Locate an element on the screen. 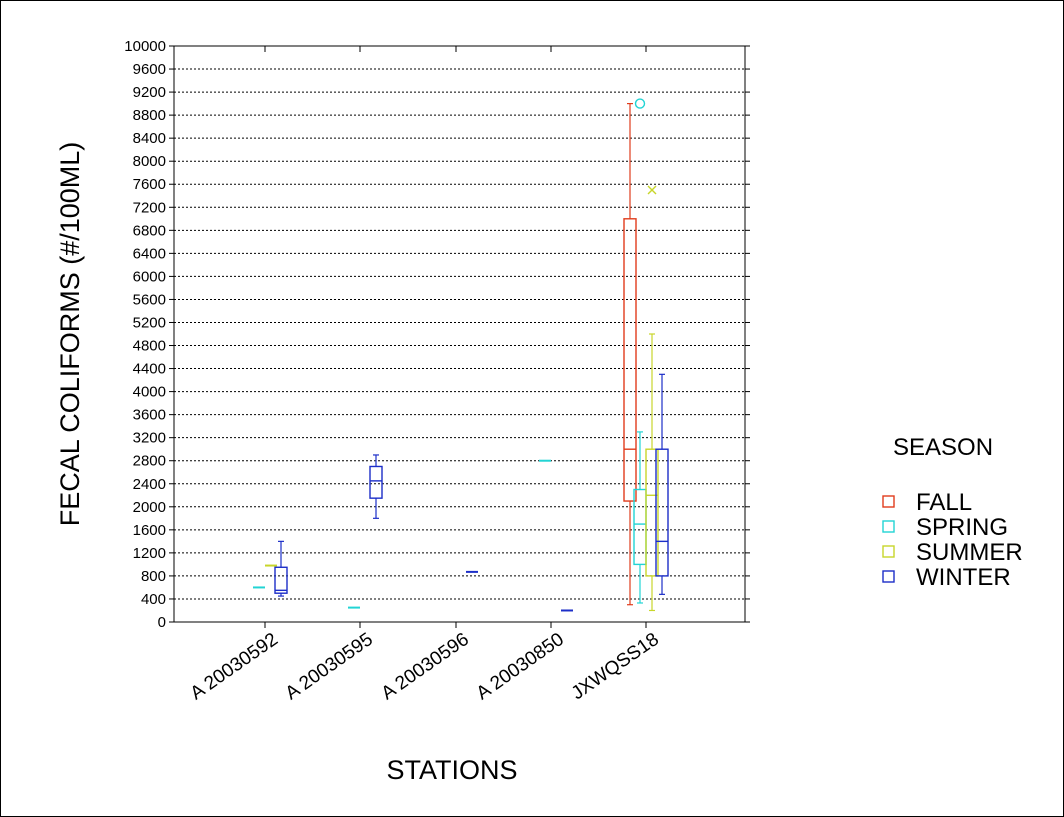  y-tick-label: 2800 is located at coordinates (149, 461).